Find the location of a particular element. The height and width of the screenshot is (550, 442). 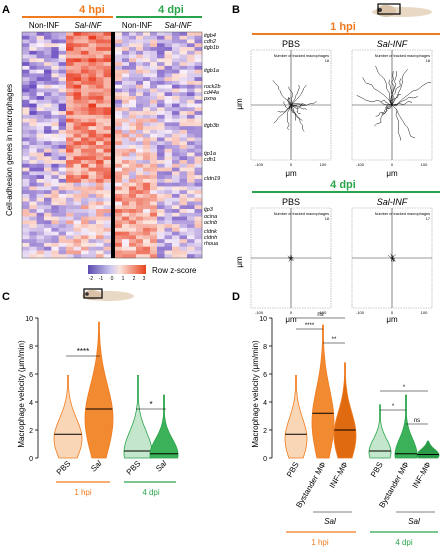

sig-label: **** is located at coordinates (310, 326).